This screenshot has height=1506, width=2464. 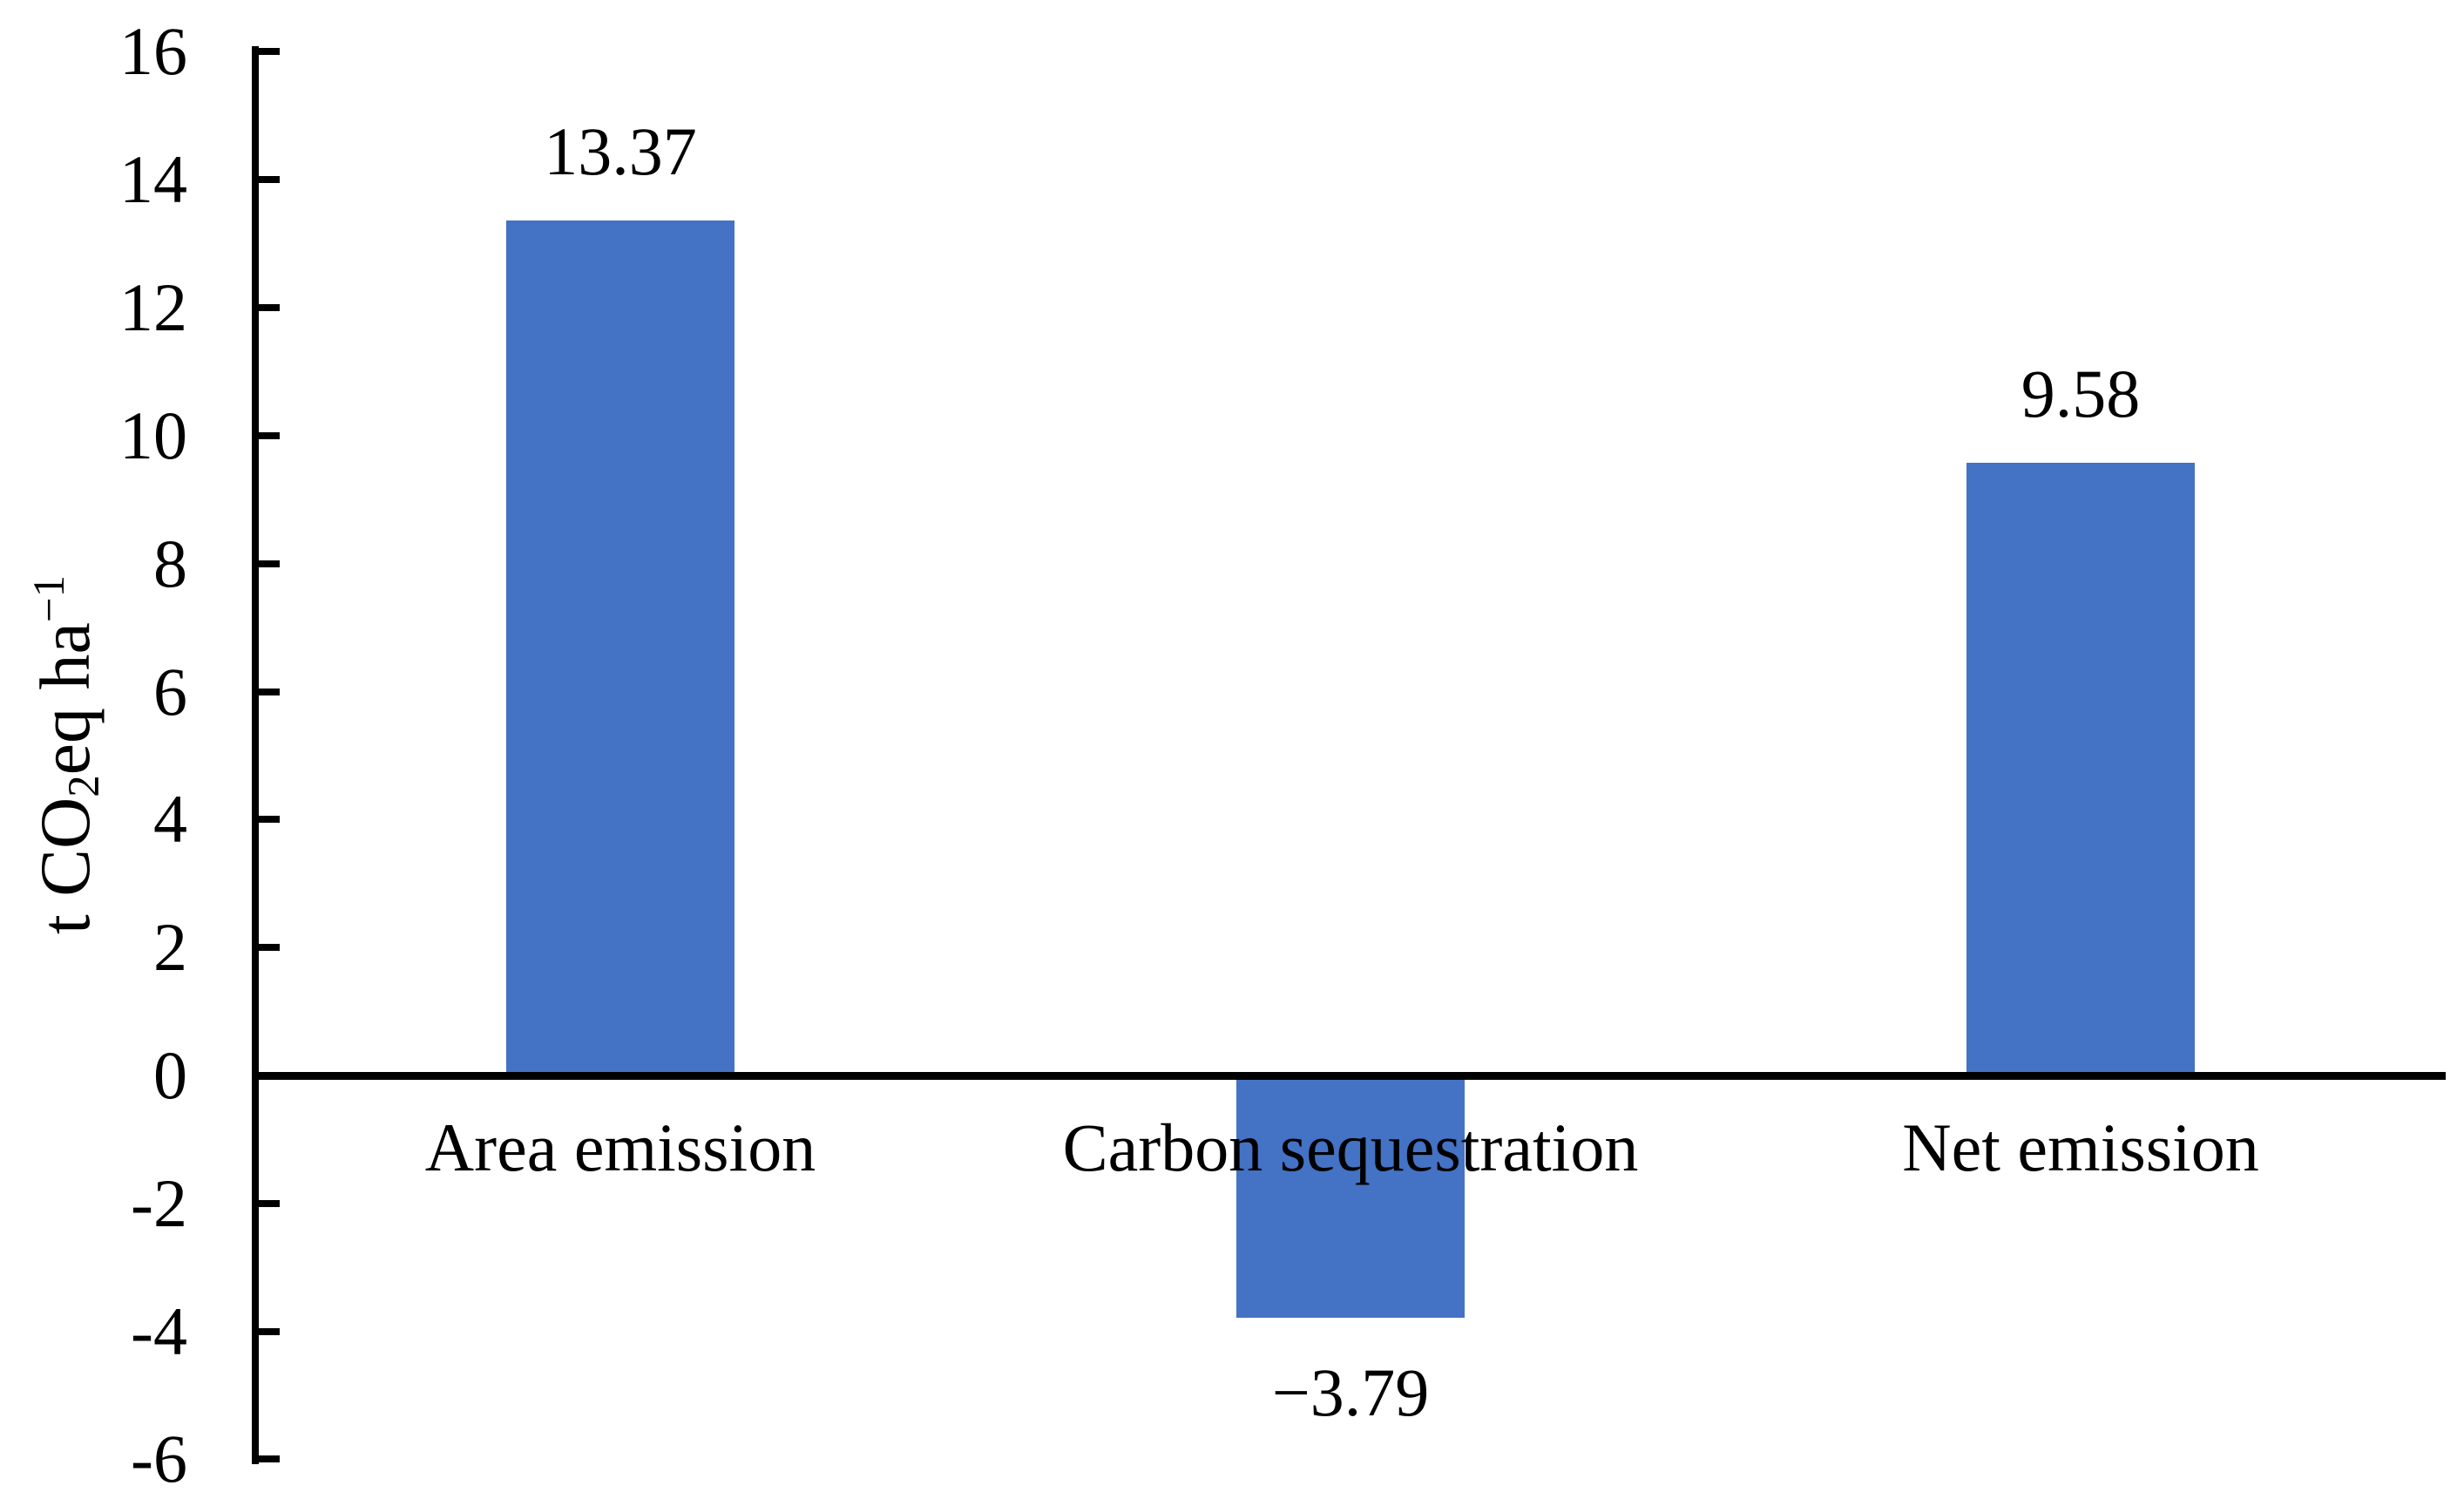 I want to click on category-label: Area emission, so click(x=620, y=1147).